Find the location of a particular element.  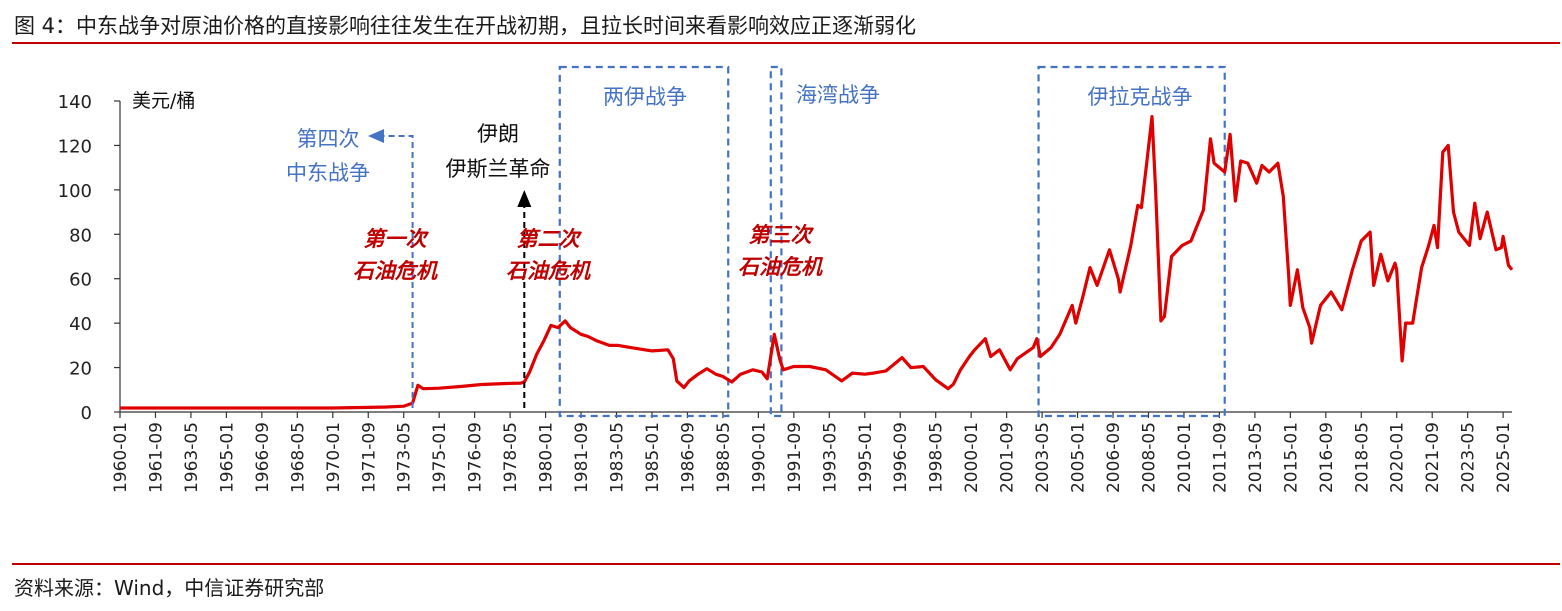

x-tick-label: 1996-09 is located at coordinates (901, 457).